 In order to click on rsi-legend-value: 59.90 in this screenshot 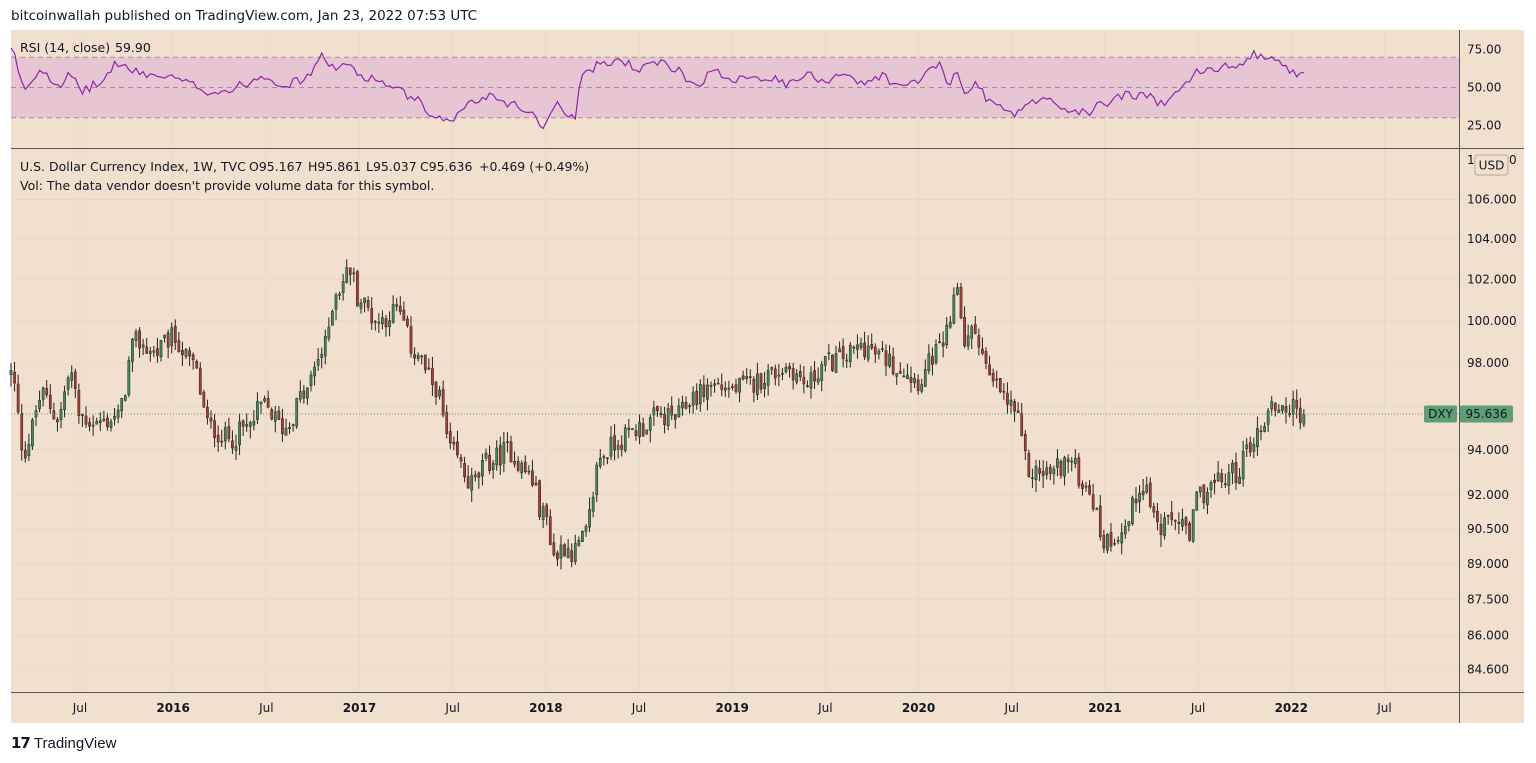, I will do `click(133, 47)`.